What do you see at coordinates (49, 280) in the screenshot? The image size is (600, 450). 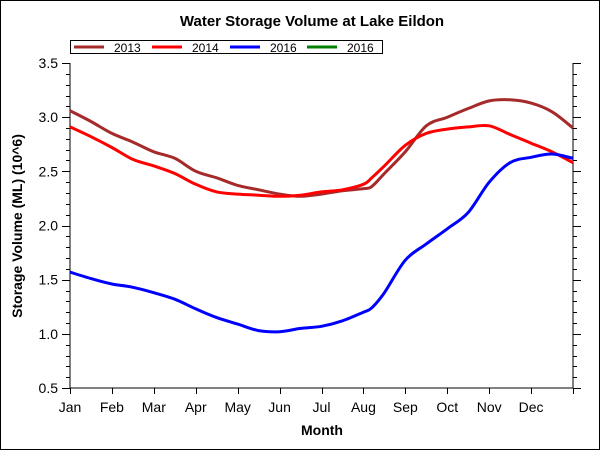 I see `y-tick-label: 1.5` at bounding box center [49, 280].